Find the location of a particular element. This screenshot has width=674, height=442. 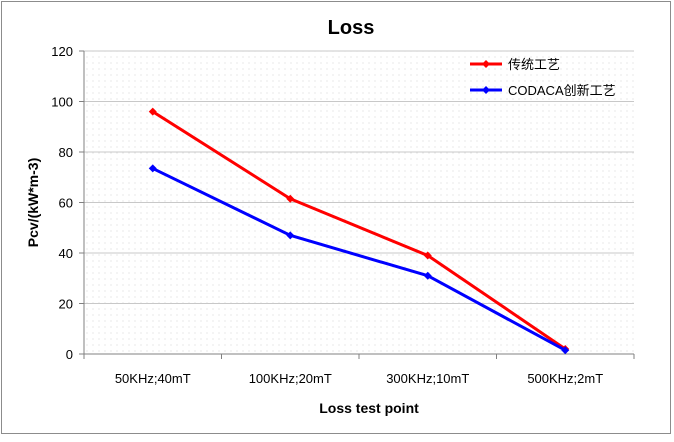

y-axis-label: Pcv/(kW*m-3) is located at coordinates (33, 202).